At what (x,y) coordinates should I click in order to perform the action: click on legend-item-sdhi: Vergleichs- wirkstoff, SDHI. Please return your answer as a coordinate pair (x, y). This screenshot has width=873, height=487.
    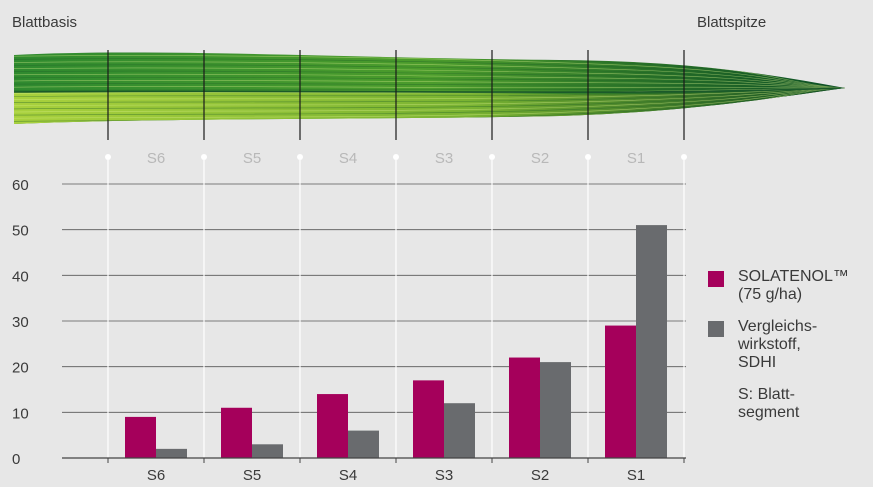
    Looking at the image, I should click on (788, 345).